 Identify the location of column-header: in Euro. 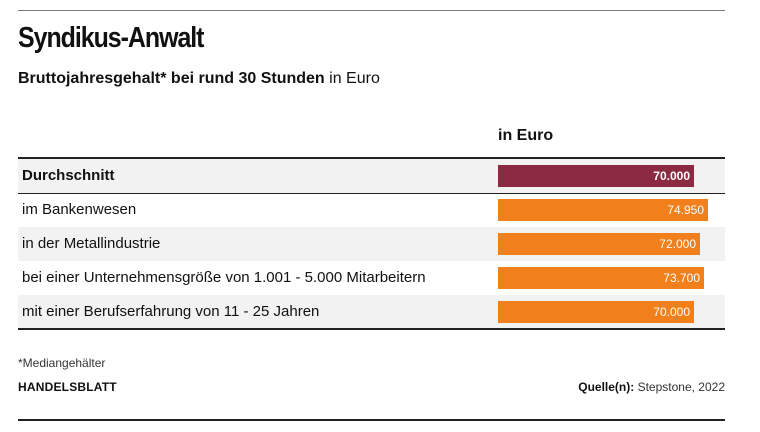
(526, 135).